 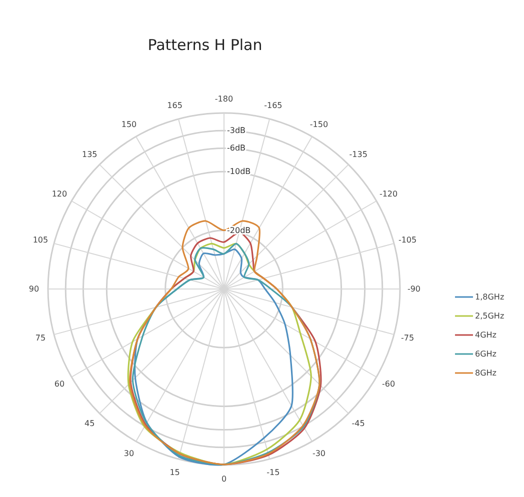 What do you see at coordinates (489, 297) in the screenshot?
I see `legend-label: 1,8GHz` at bounding box center [489, 297].